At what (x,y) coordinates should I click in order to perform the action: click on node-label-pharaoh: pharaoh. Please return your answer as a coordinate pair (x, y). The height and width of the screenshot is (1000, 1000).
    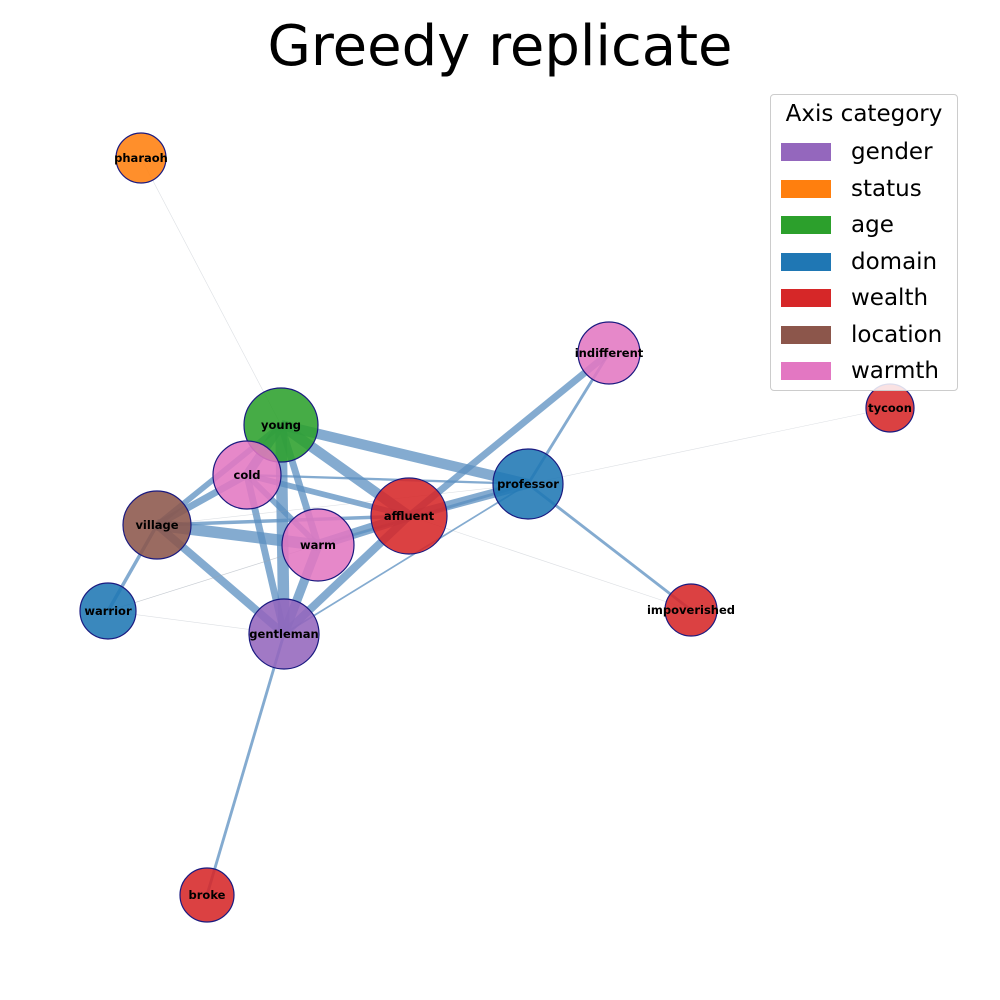
    Looking at the image, I should click on (141, 158).